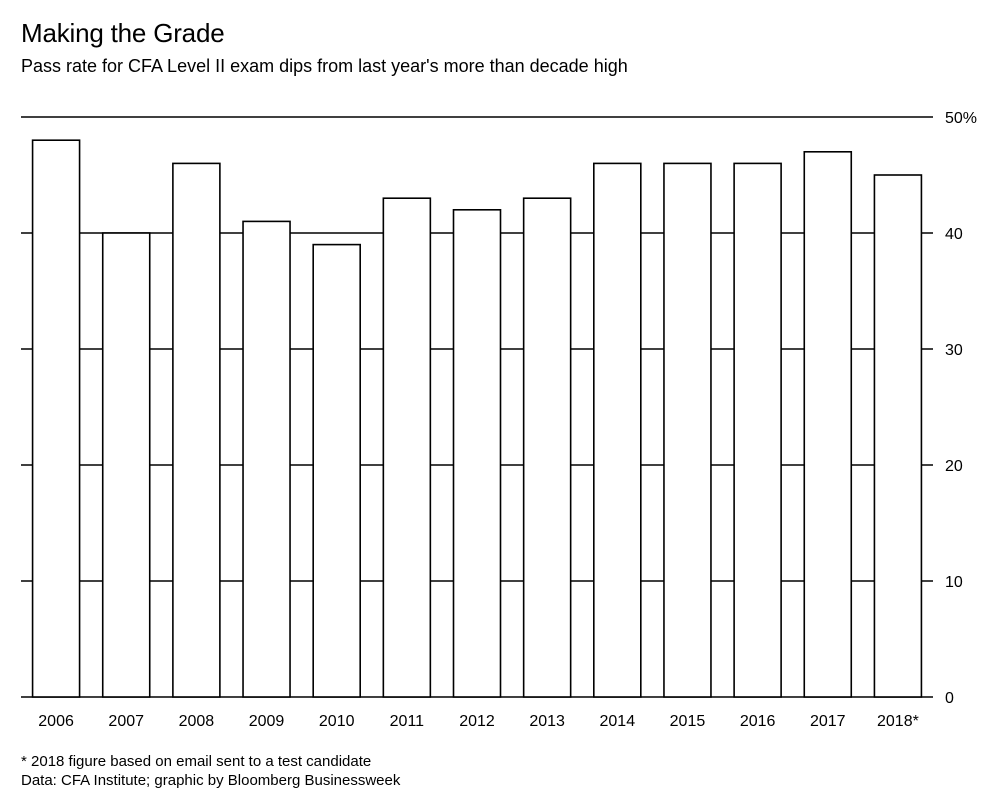 The width and height of the screenshot is (1000, 801). What do you see at coordinates (954, 350) in the screenshot?
I see `y-tick-label-30: 30` at bounding box center [954, 350].